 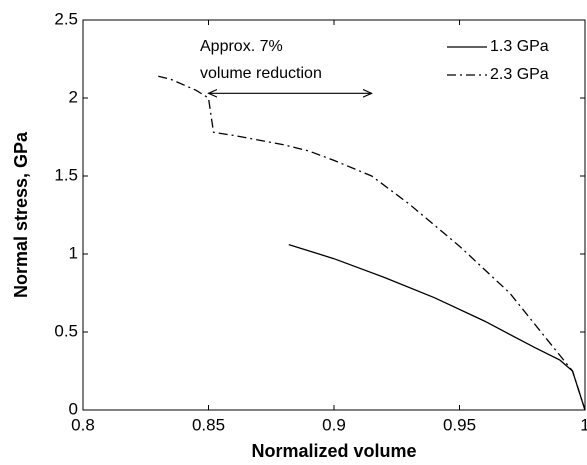 What do you see at coordinates (261, 73) in the screenshot?
I see `annotation-text: volume reduction` at bounding box center [261, 73].